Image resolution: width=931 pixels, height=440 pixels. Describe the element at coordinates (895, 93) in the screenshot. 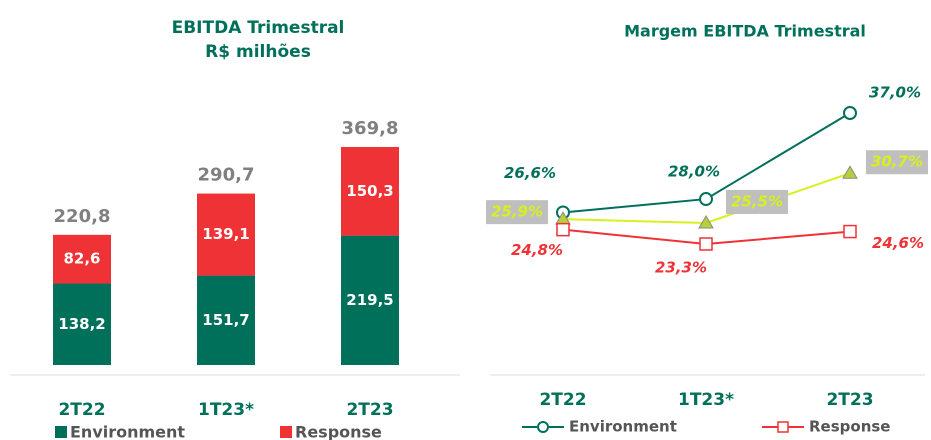

I see `value-label: 37,0%` at that location.